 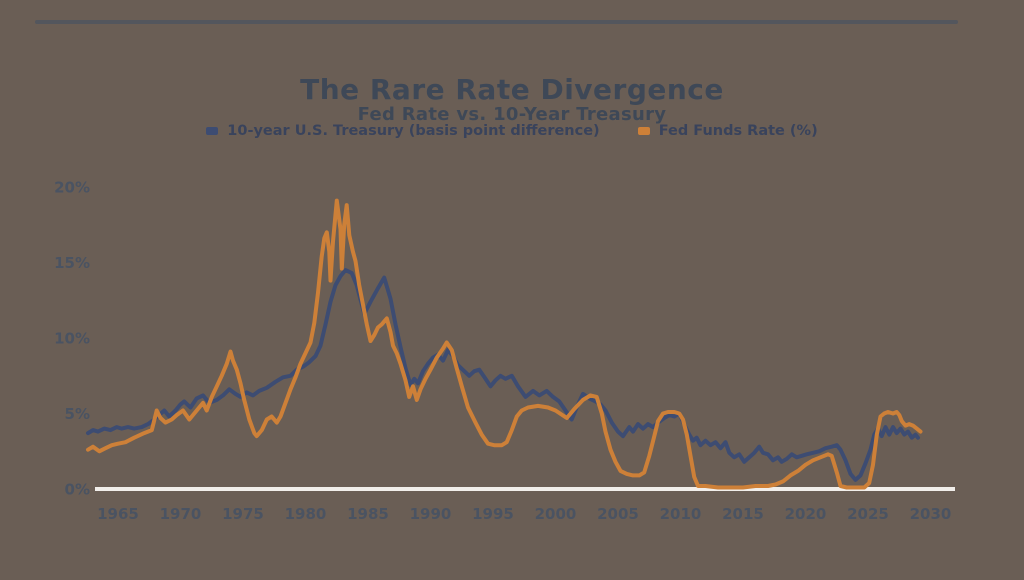 What do you see at coordinates (806, 514) in the screenshot?
I see `x-tick-label: 2020` at bounding box center [806, 514].